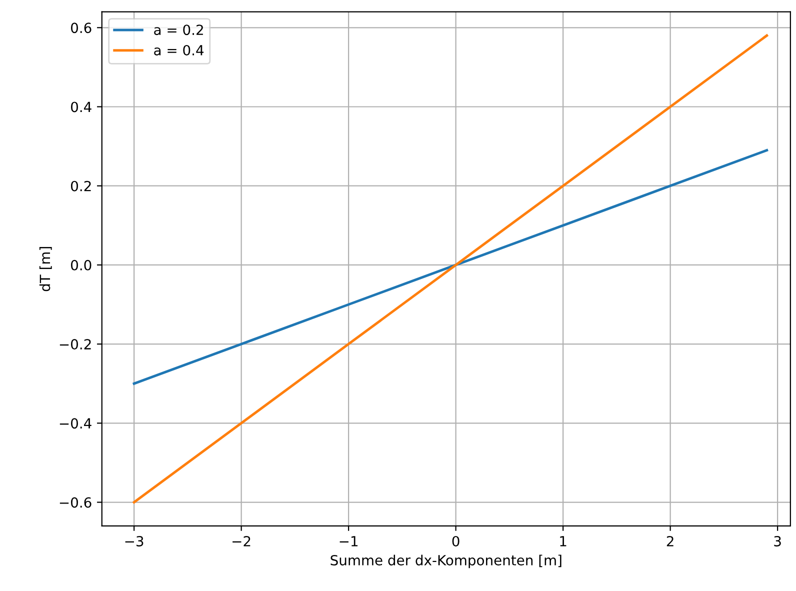 This screenshot has width=796, height=591. I want to click on x-tick-label: −3, so click(134, 541).